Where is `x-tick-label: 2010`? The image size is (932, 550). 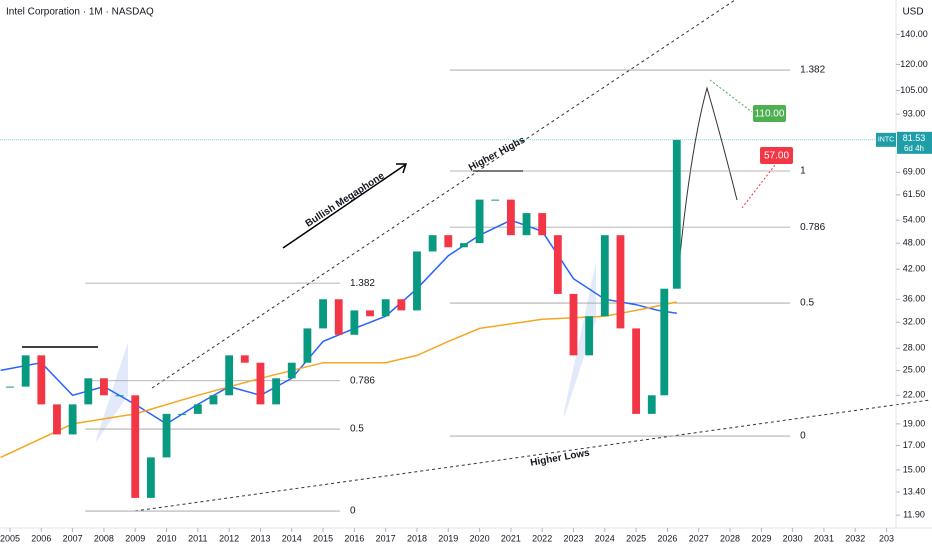 x-tick-label: 2010 is located at coordinates (167, 538).